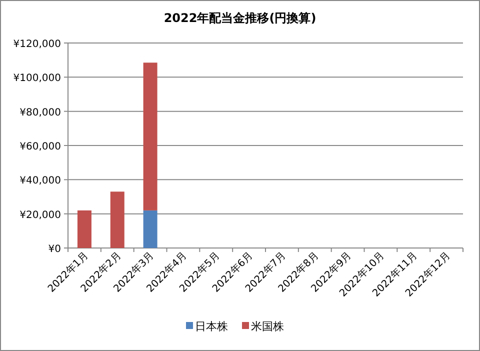 This screenshot has width=480, height=351. I want to click on y-tick-label: ¥60,000, so click(40, 147).